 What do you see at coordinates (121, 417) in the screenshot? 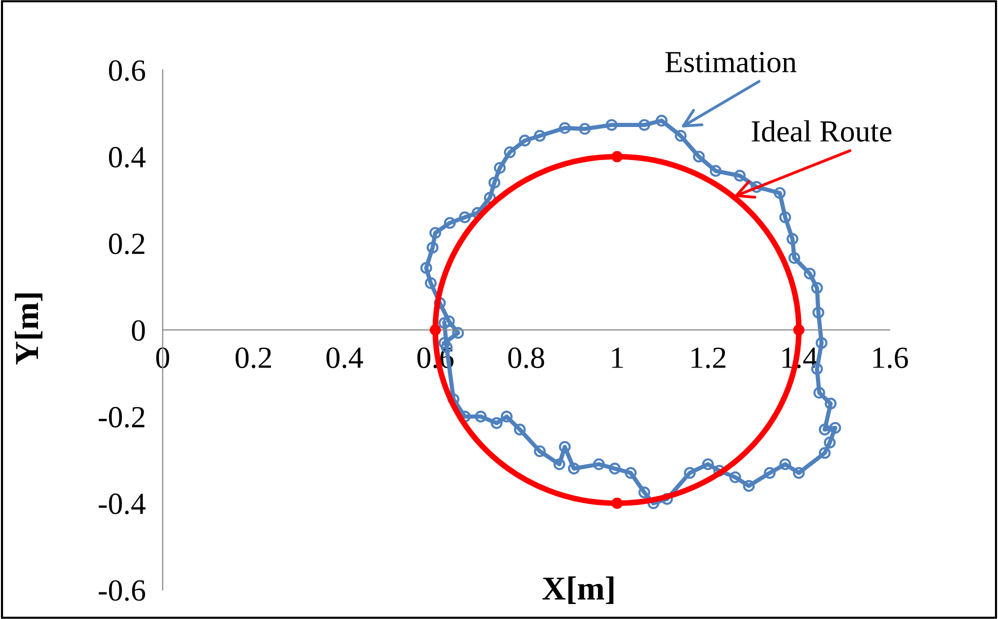
I see `y-tick-label: -0.2` at bounding box center [121, 417].